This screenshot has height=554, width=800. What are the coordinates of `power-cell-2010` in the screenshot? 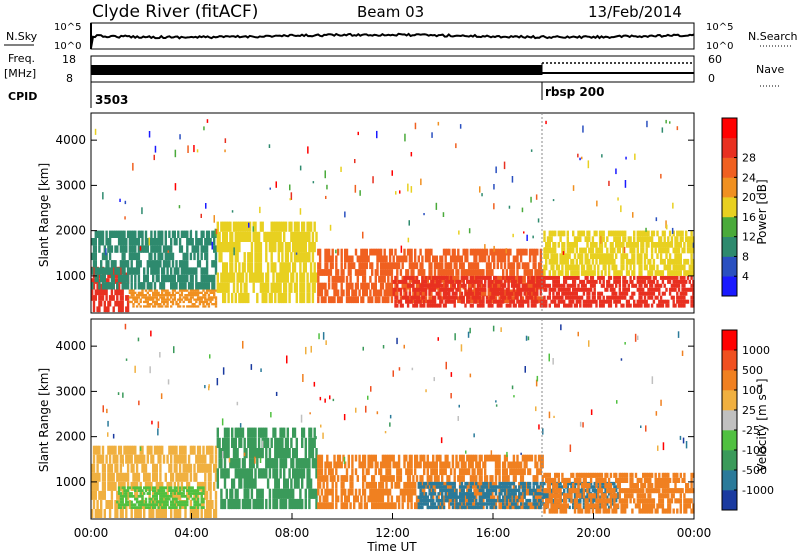 It's located at (501, 289).